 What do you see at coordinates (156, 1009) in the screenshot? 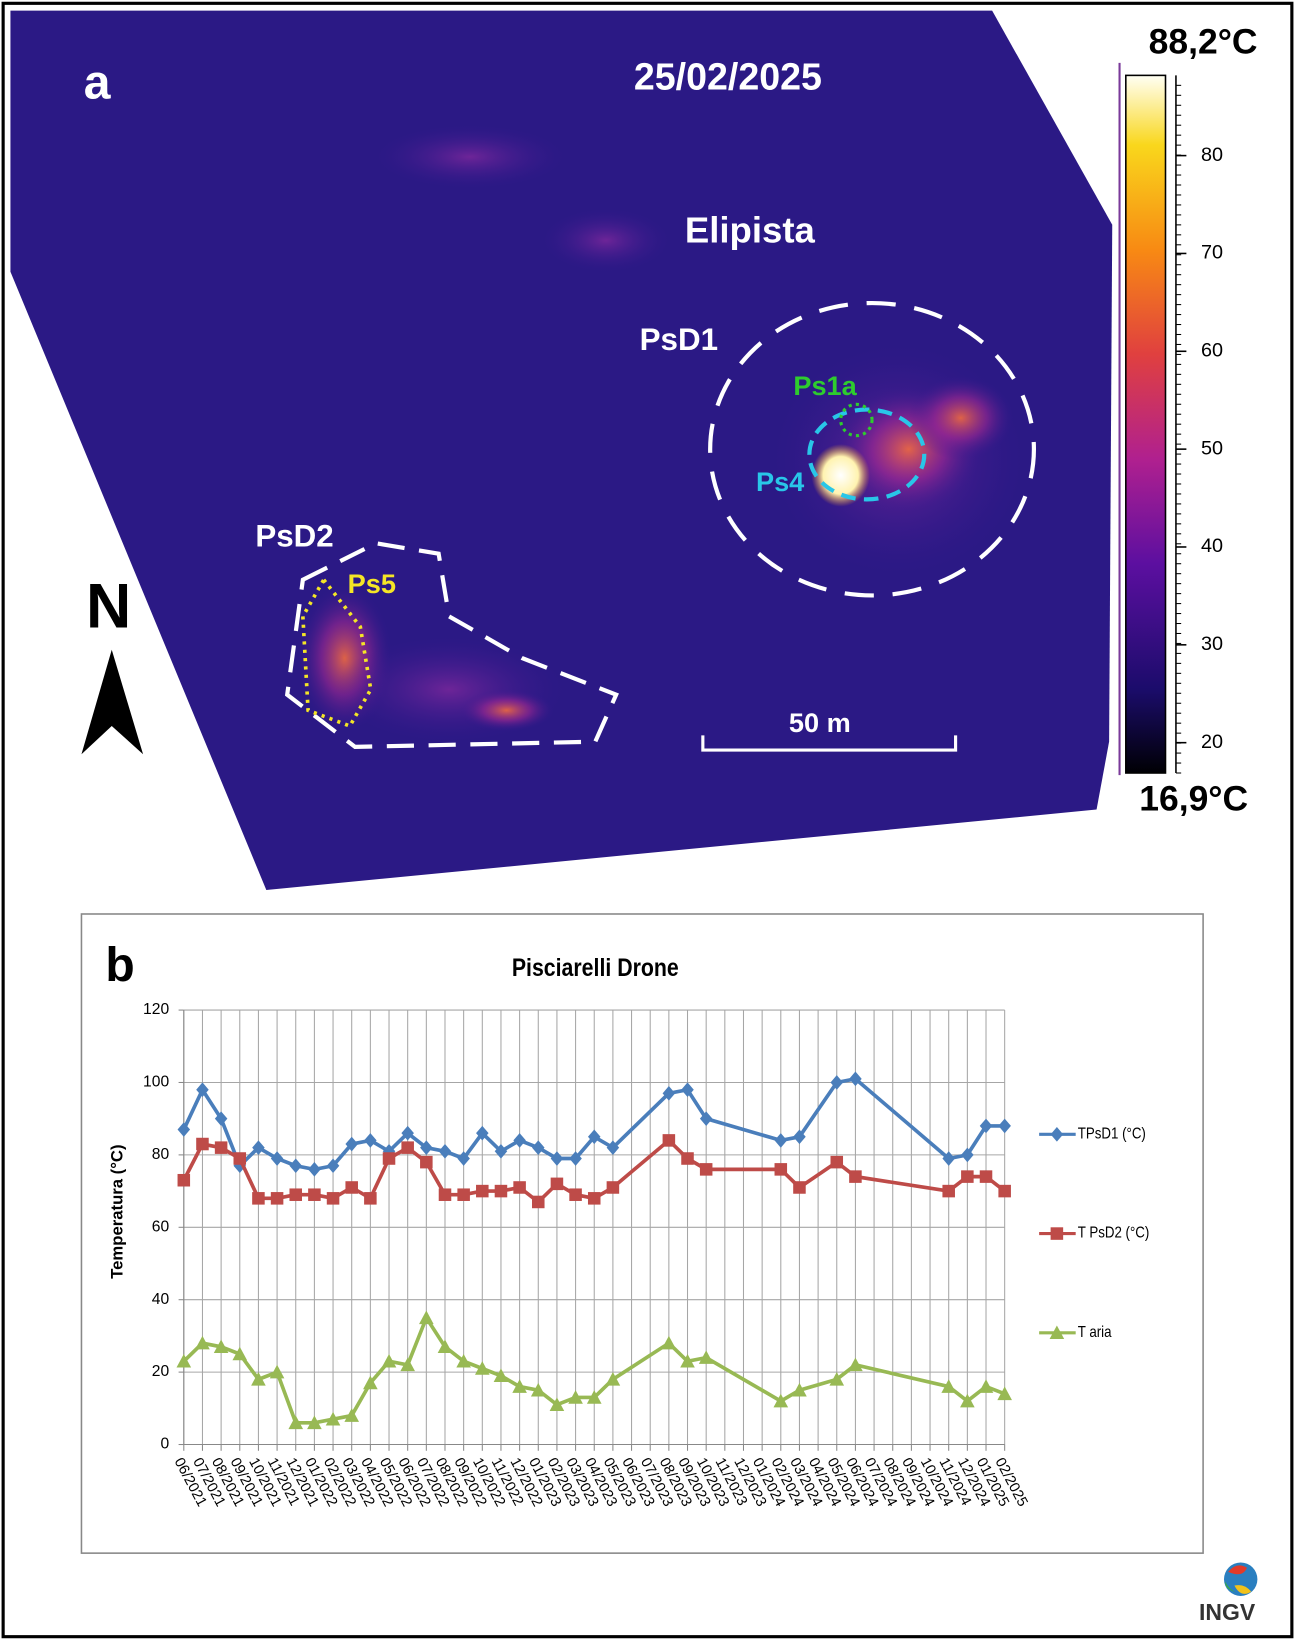
I see `y-tick-label: 120` at bounding box center [156, 1009].